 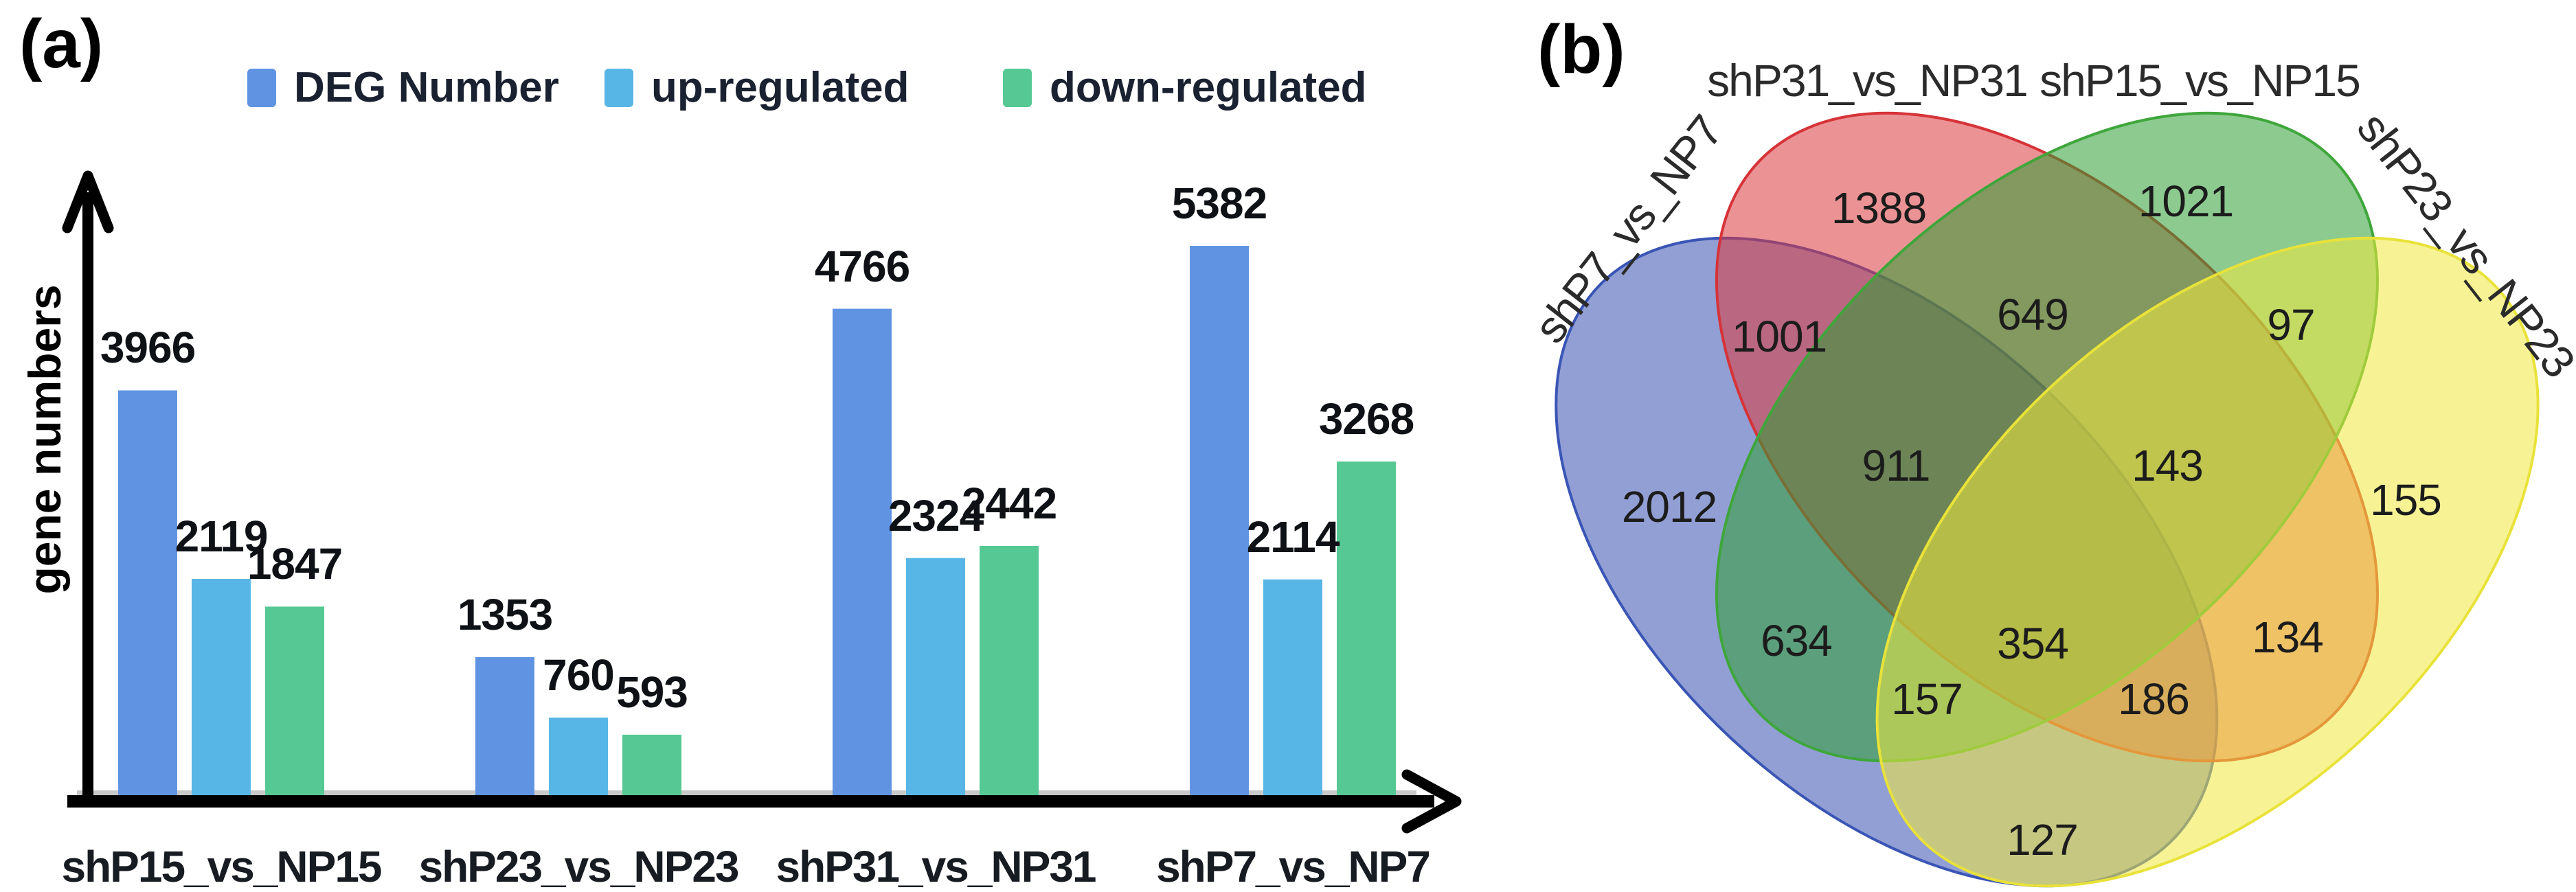 What do you see at coordinates (504, 726) in the screenshot?
I see `bar-deg-number-shP23` at bounding box center [504, 726].